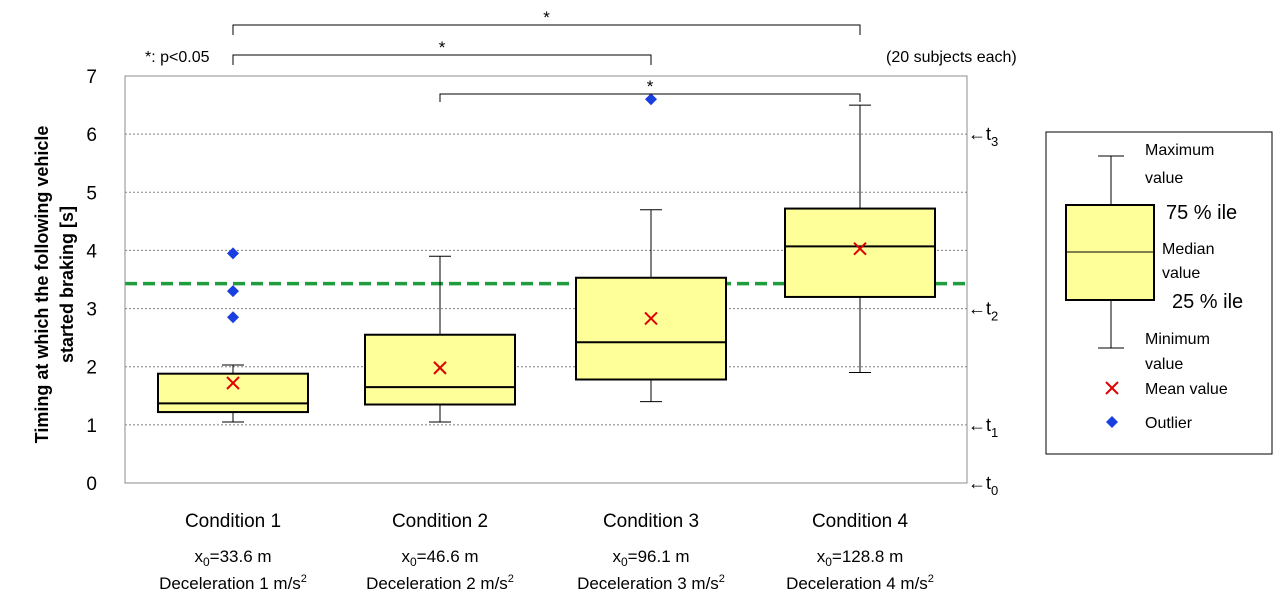 The image size is (1274, 600). I want to click on legend-mean-label: Mean value, so click(1186, 389).